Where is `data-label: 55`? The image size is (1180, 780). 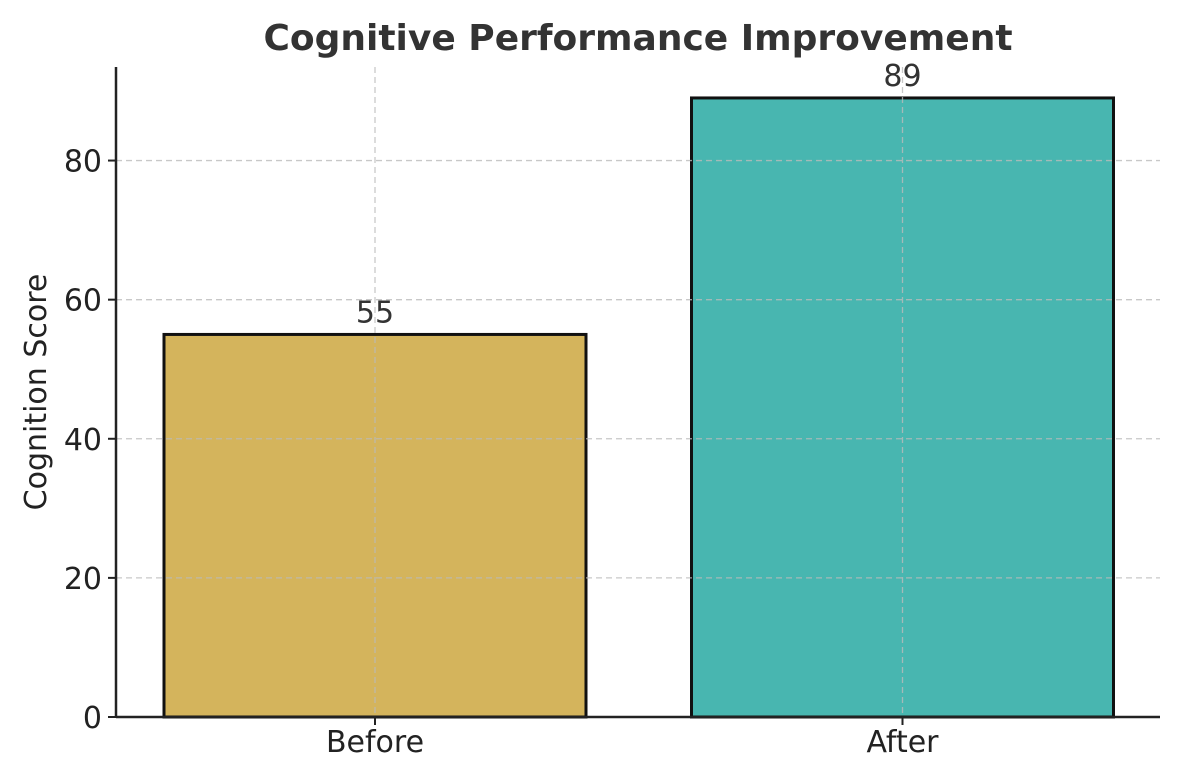 data-label: 55 is located at coordinates (375, 312).